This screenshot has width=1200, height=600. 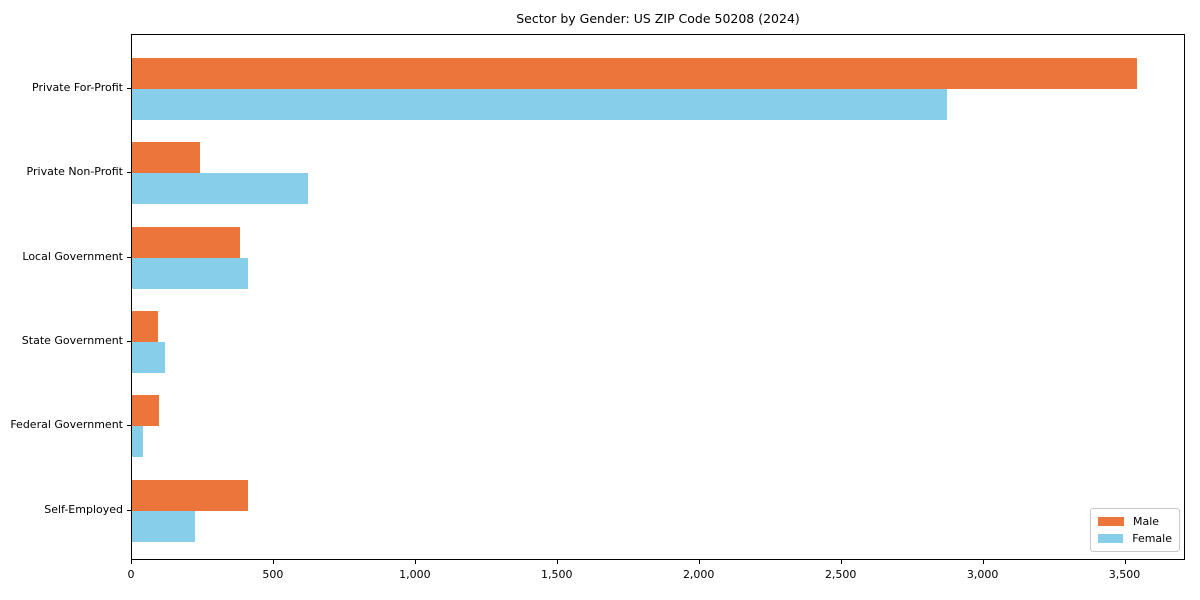 I want to click on legend-item-male: Male, so click(x=1135, y=521).